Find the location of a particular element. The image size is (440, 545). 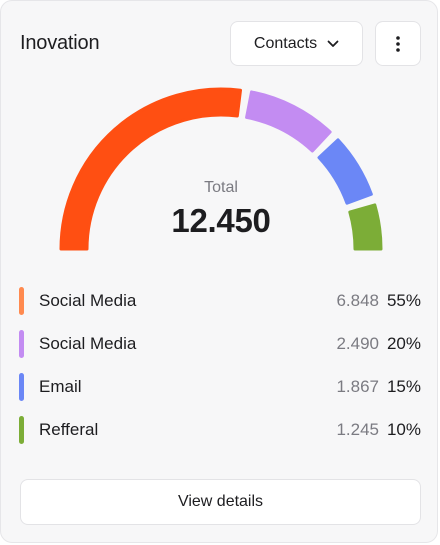

legend-value: 2.490 is located at coordinates (357, 343).